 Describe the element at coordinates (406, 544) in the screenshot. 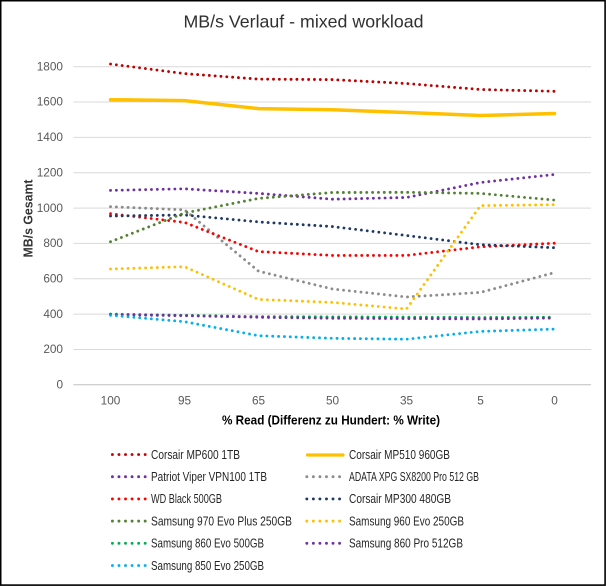

I see `svg-text: Samsung 860 Pro 512GB` at that location.